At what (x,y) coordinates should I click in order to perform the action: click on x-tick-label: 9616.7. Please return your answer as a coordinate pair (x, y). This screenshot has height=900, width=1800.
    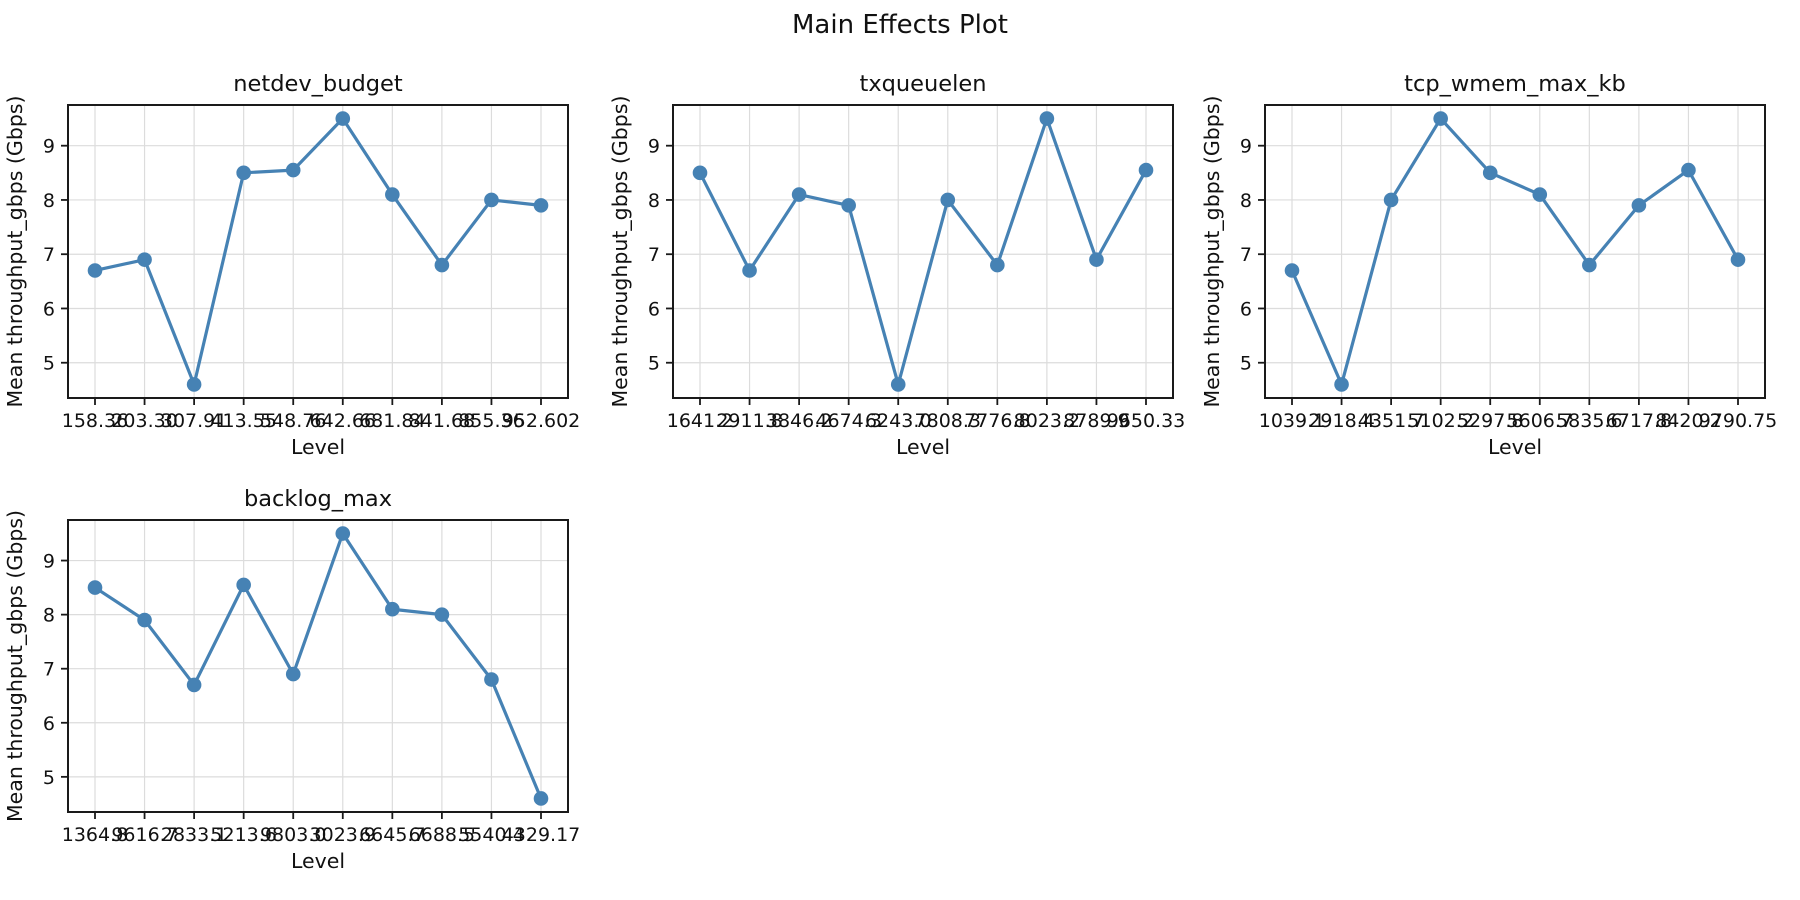
    Looking at the image, I should click on (144, 835).